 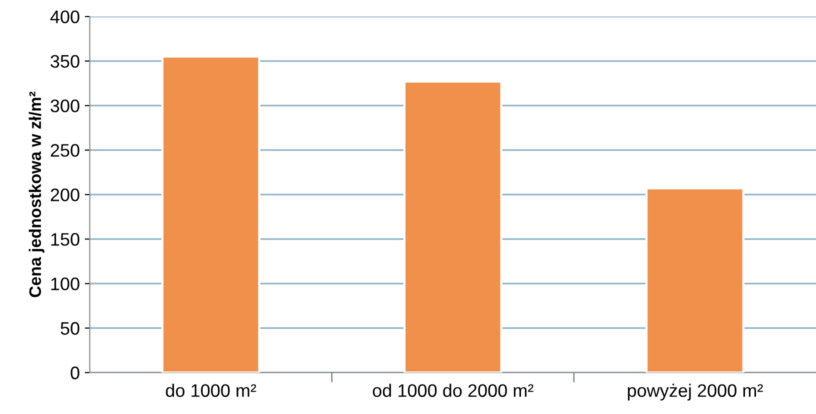 I want to click on y-tick-label: 300, so click(x=65, y=106).